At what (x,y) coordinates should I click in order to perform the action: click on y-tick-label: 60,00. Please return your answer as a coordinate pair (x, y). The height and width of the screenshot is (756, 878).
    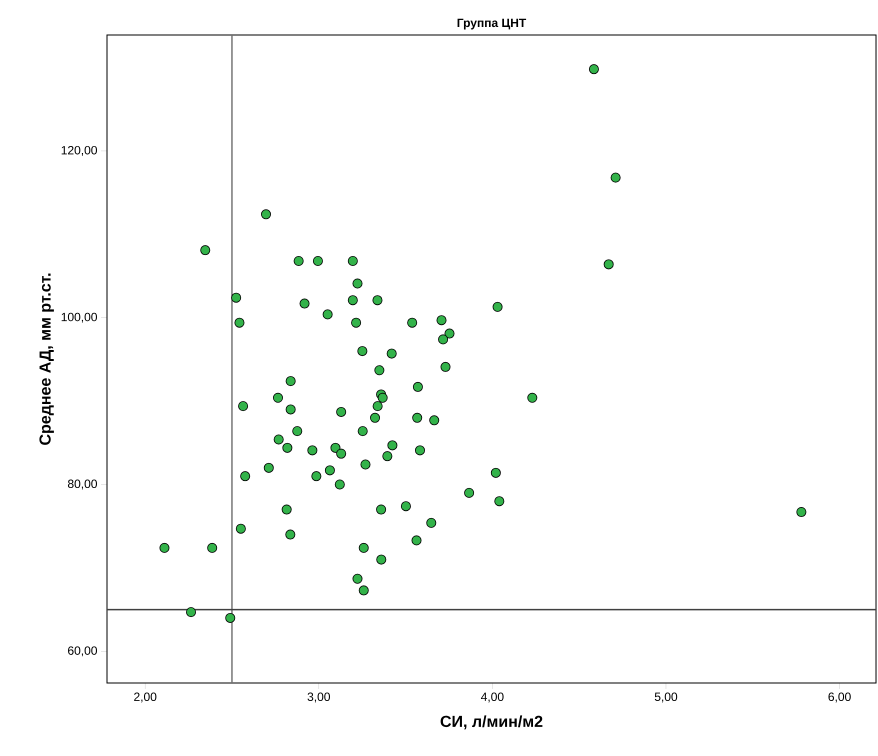
    Looking at the image, I should click on (82, 651).